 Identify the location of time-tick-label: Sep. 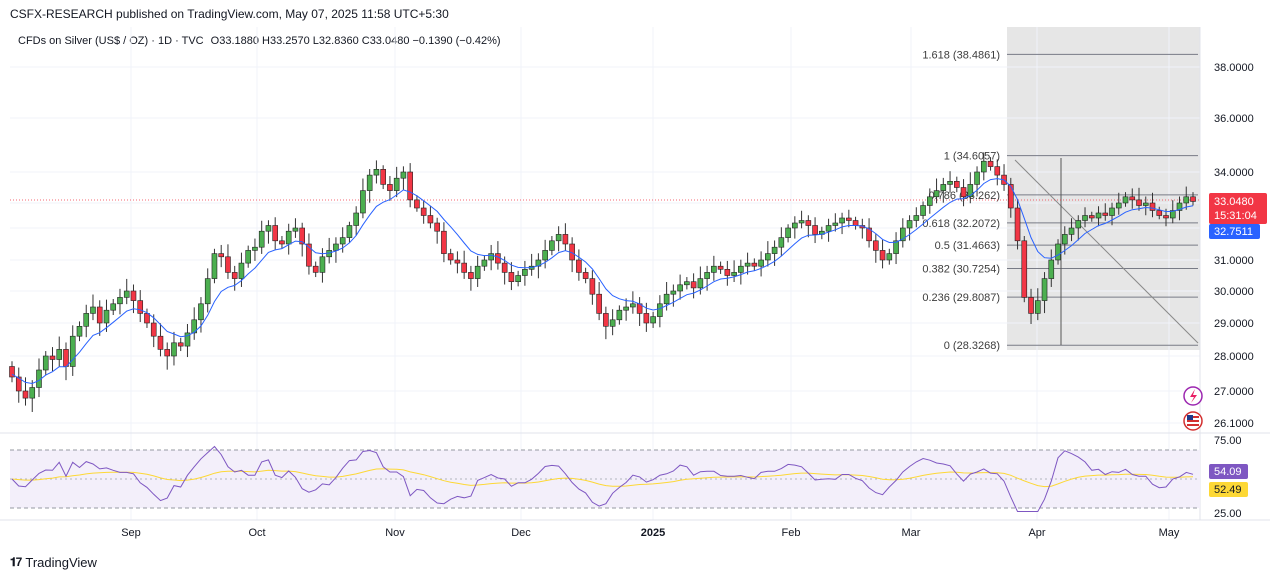
(131, 533).